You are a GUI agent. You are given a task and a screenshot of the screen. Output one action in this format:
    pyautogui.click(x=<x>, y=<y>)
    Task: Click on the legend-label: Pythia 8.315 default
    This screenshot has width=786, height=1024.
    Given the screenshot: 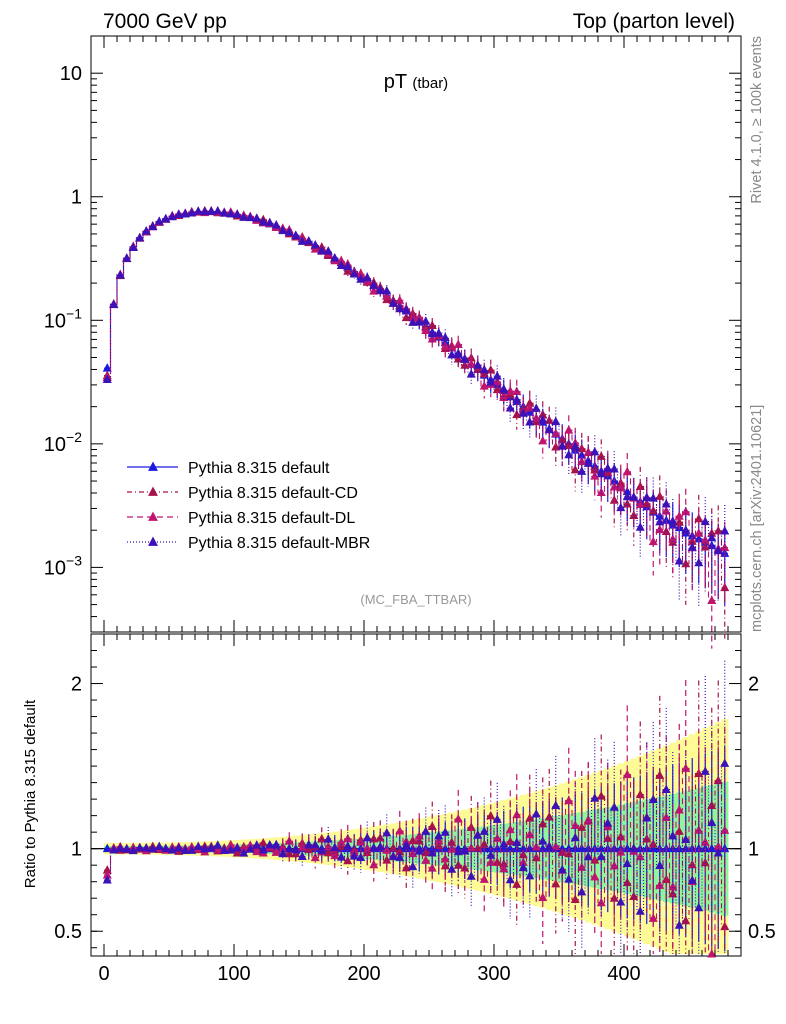 What is the action you would take?
    pyautogui.click(x=259, y=468)
    